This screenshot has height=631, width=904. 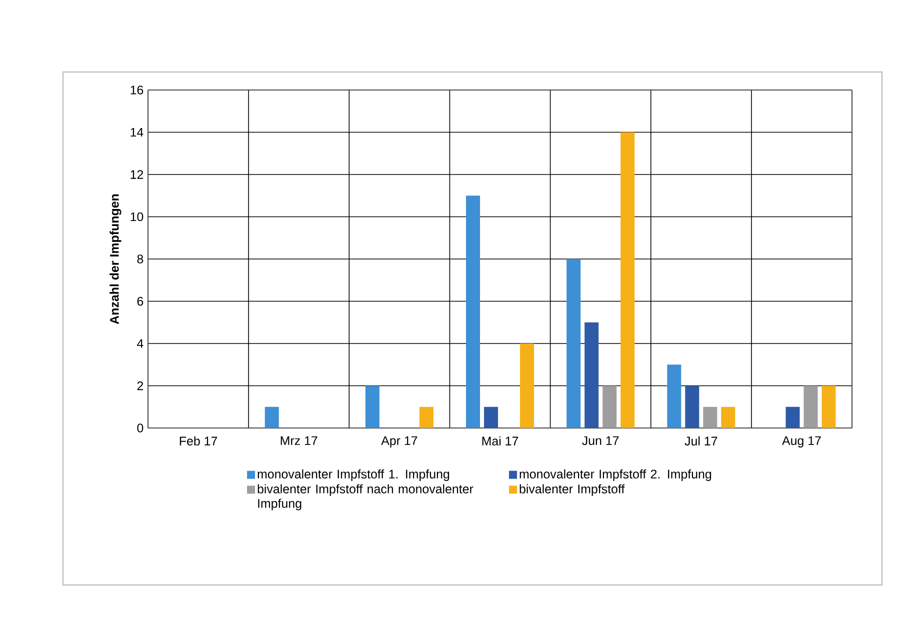 What do you see at coordinates (701, 441) in the screenshot?
I see `x-tick-label: Jul 17` at bounding box center [701, 441].